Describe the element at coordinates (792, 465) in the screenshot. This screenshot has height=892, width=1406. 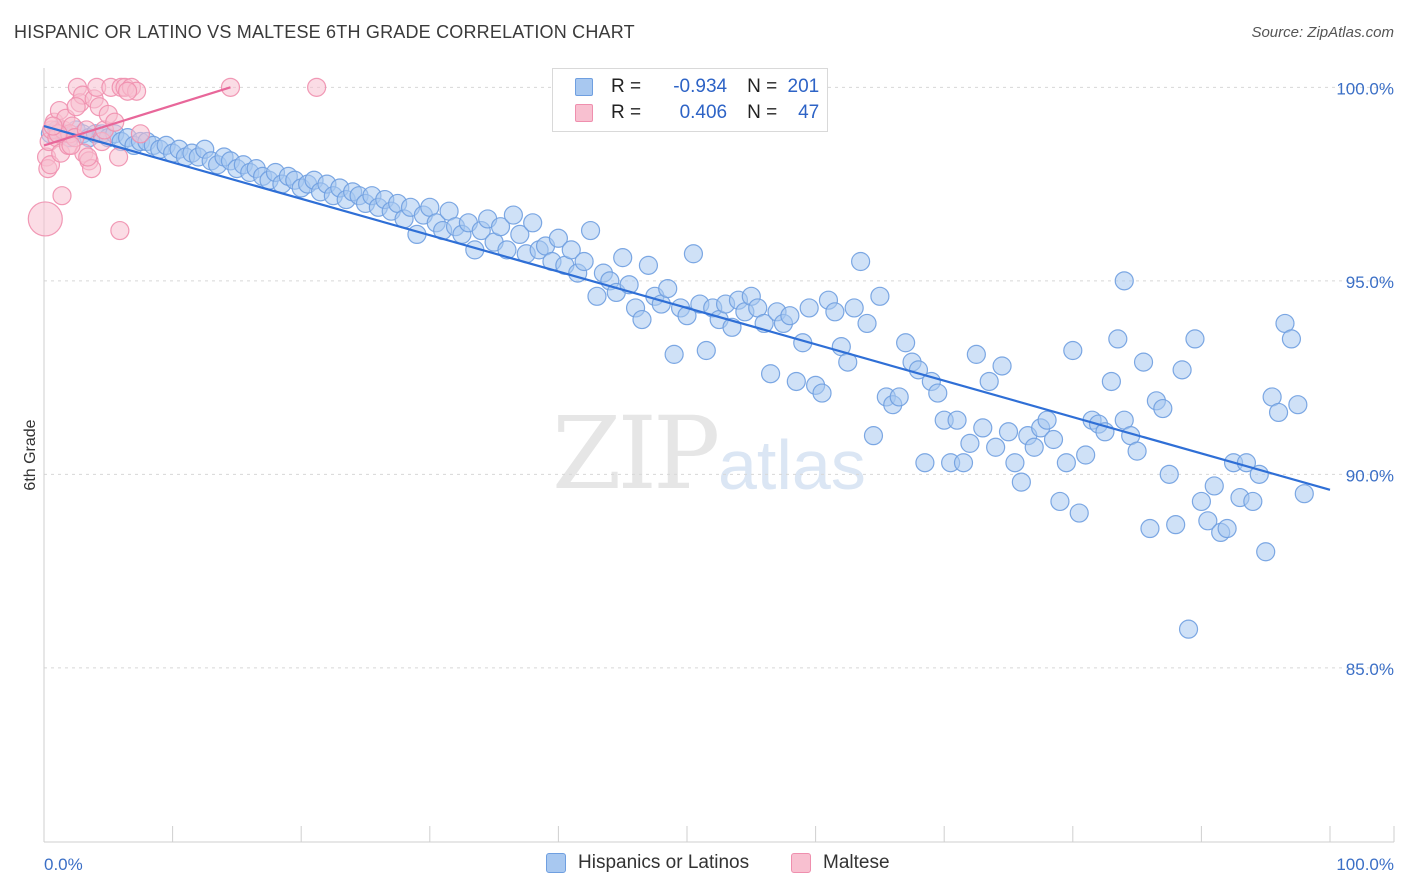
I see `watermark-atlas: atlas` at that location.